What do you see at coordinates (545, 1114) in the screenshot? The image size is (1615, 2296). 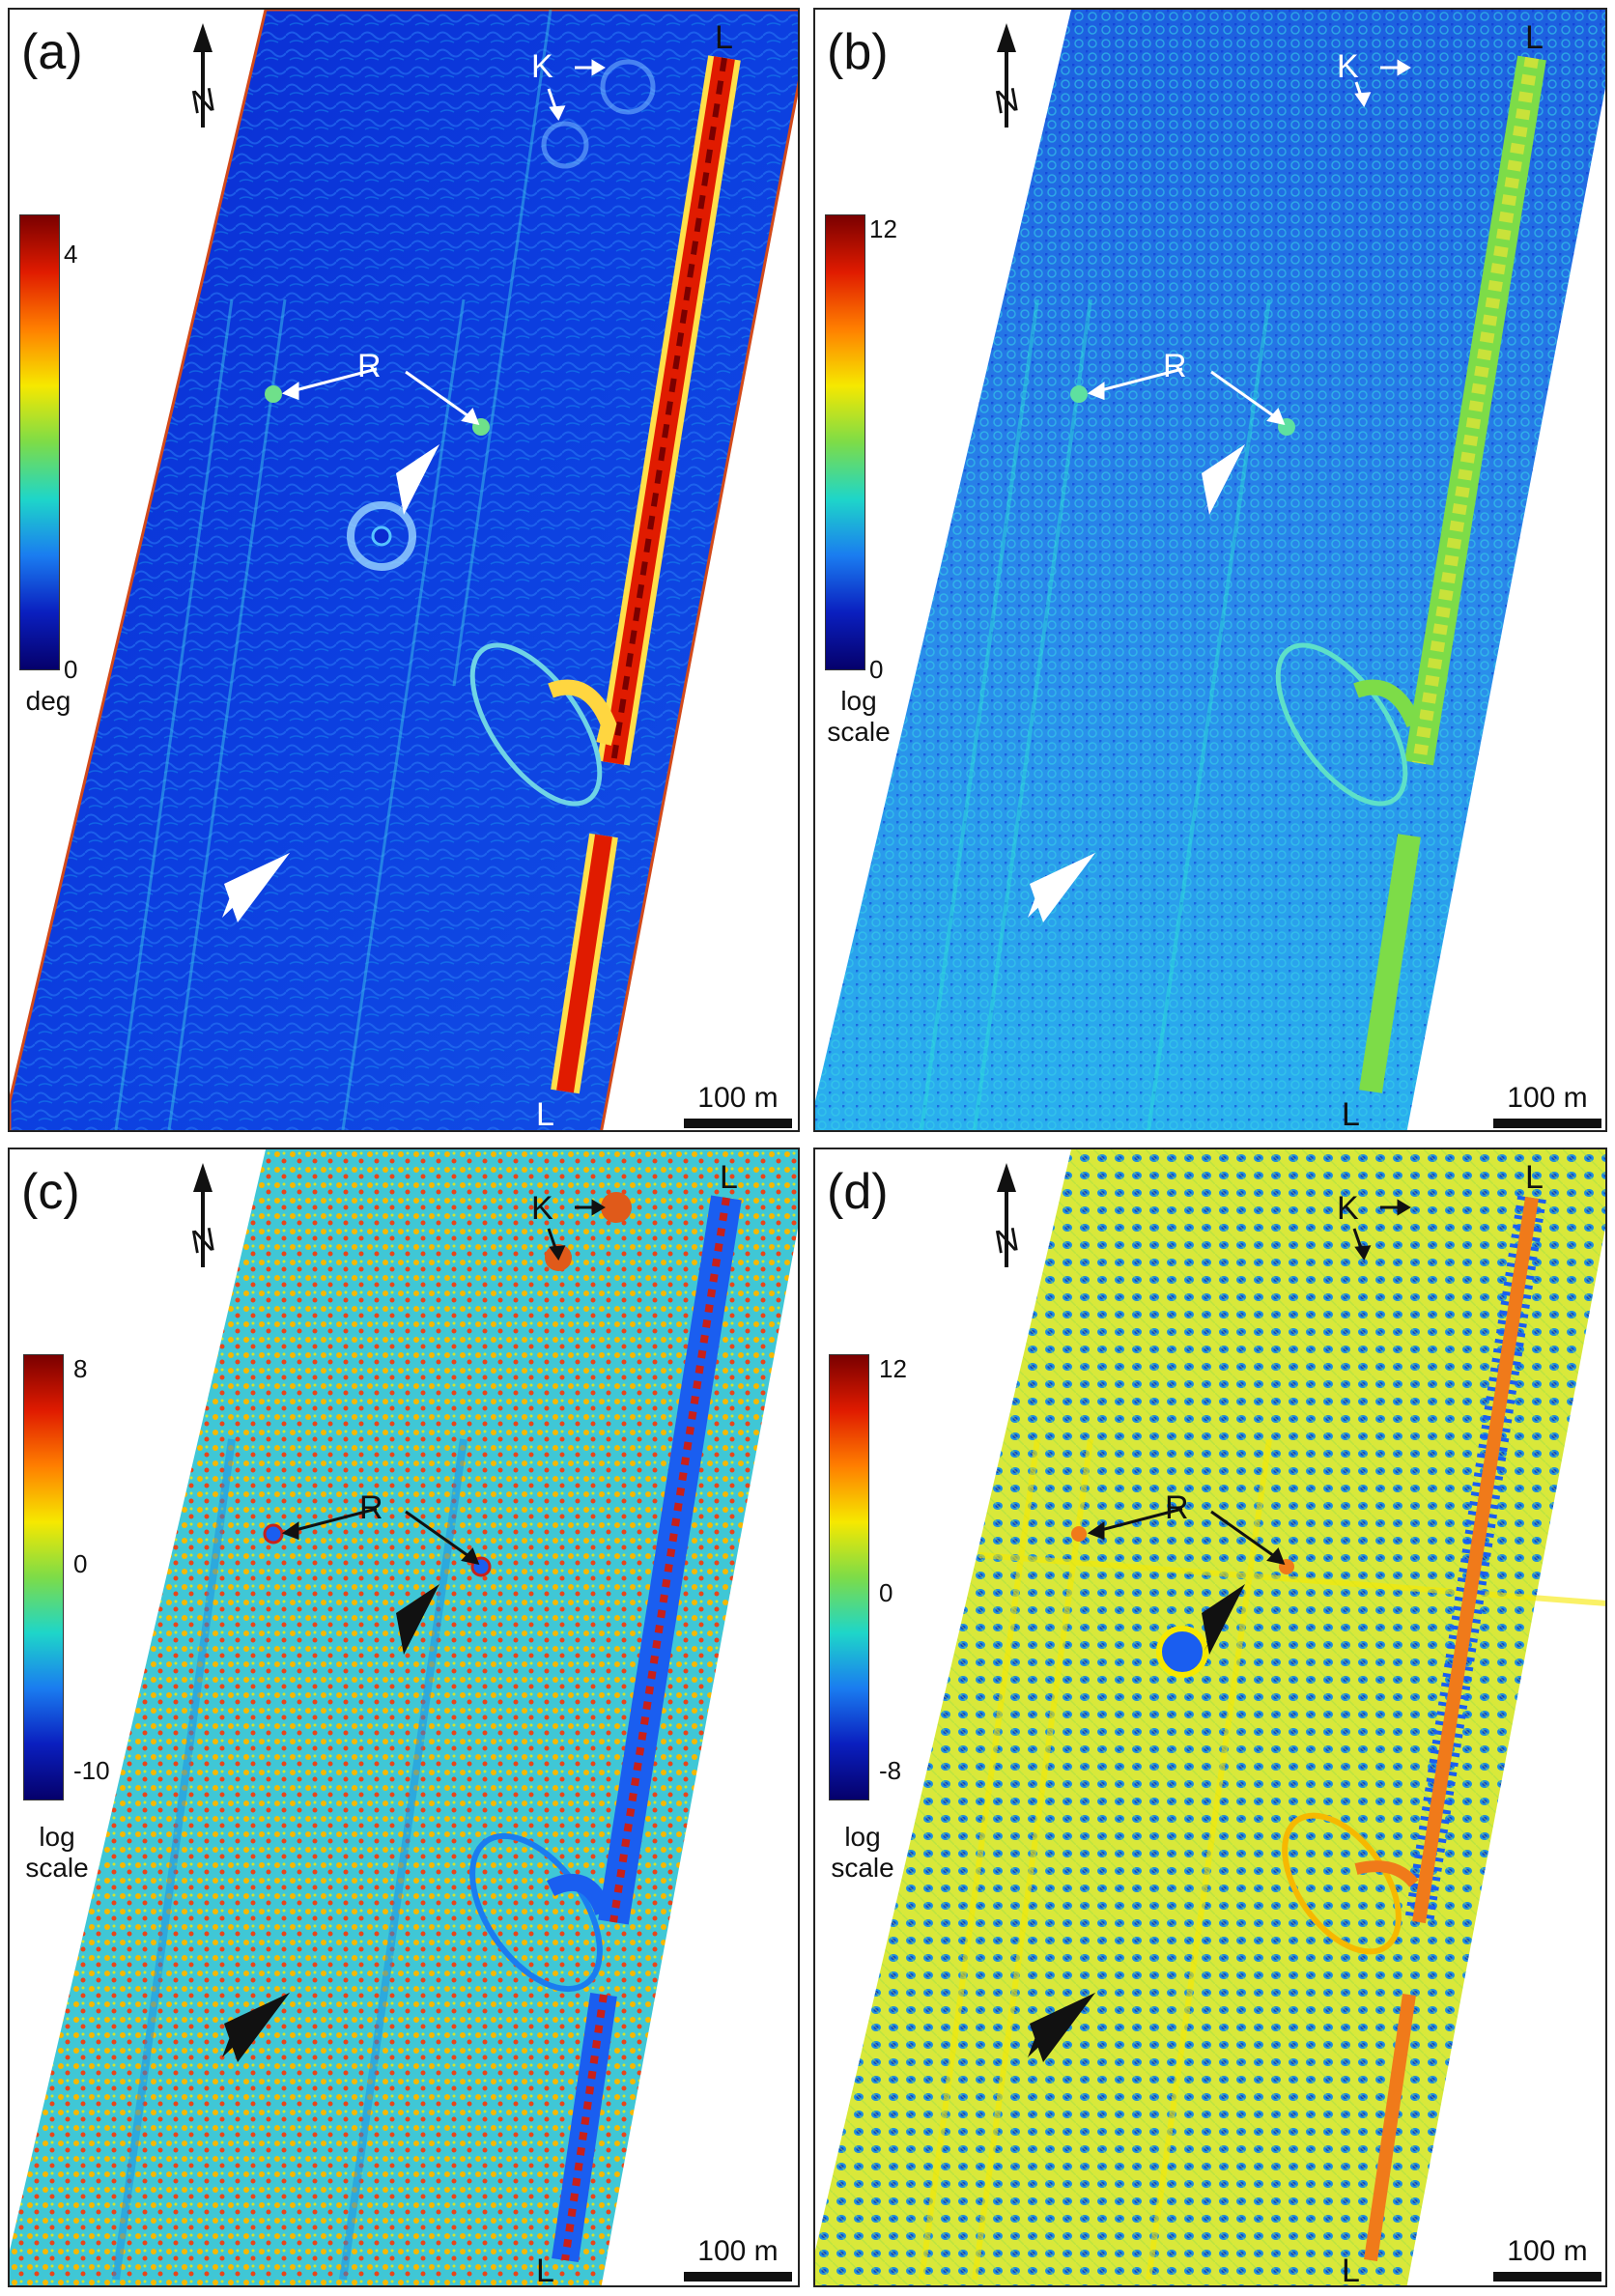 I see `marker-l-bottom-a: L` at bounding box center [545, 1114].